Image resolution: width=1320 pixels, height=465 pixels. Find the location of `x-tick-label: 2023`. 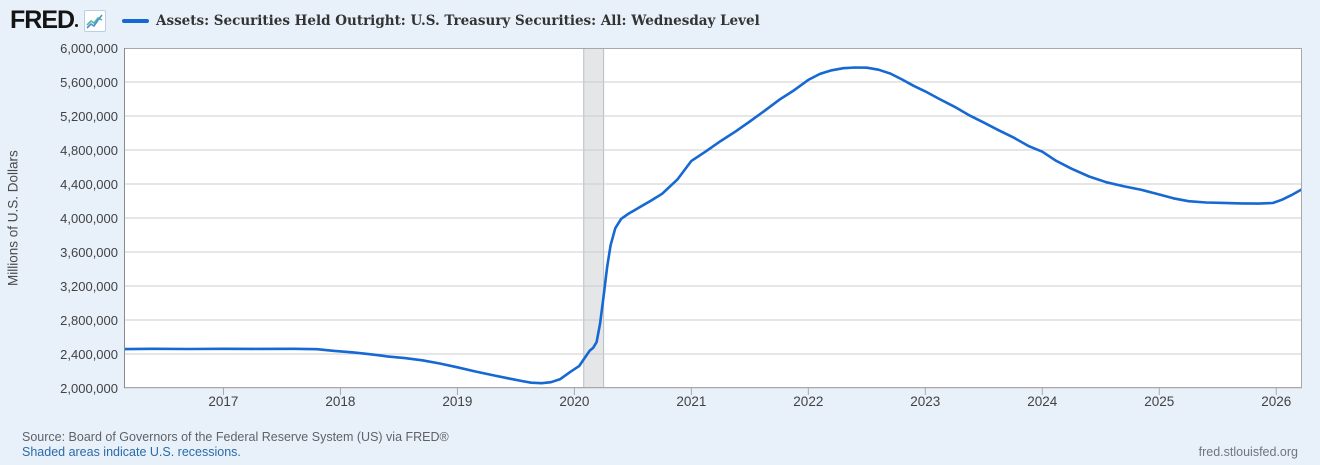

x-tick-label: 2023 is located at coordinates (925, 401).